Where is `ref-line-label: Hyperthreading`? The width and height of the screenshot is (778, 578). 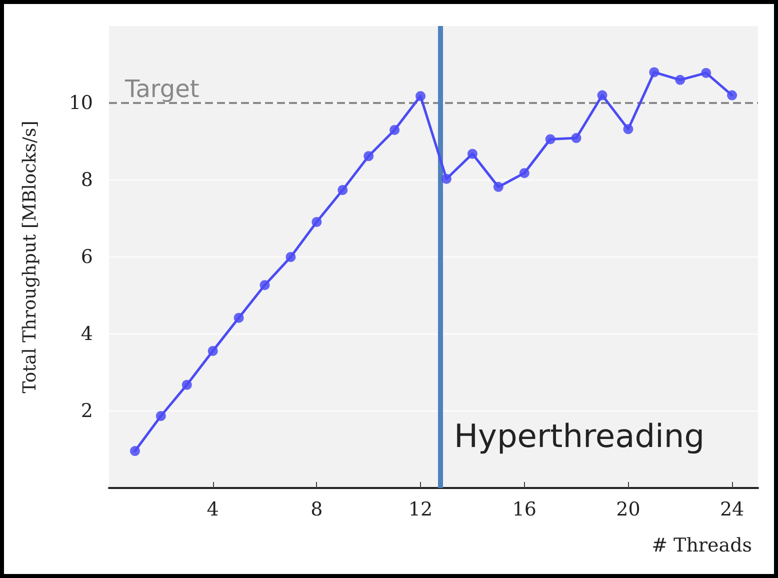 ref-line-label: Hyperthreading is located at coordinates (579, 436).